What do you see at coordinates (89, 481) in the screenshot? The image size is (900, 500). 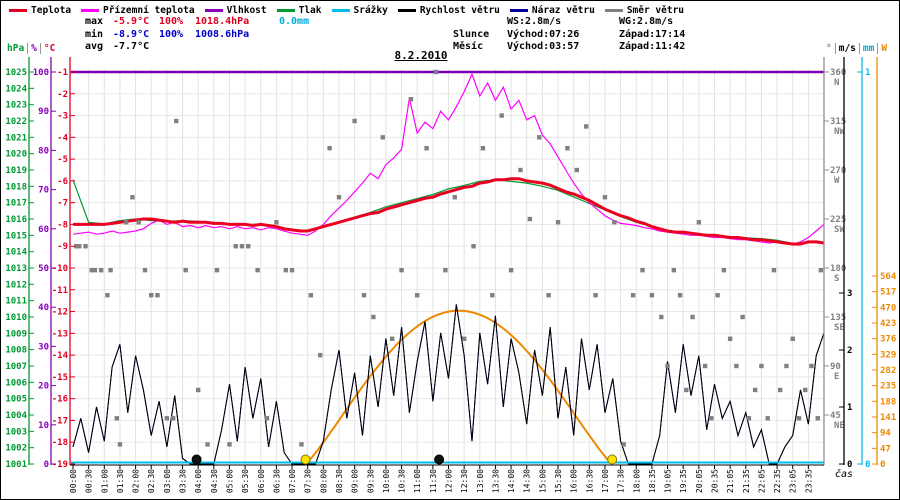 I see `time-tick-label: 00:30` at bounding box center [89, 481].